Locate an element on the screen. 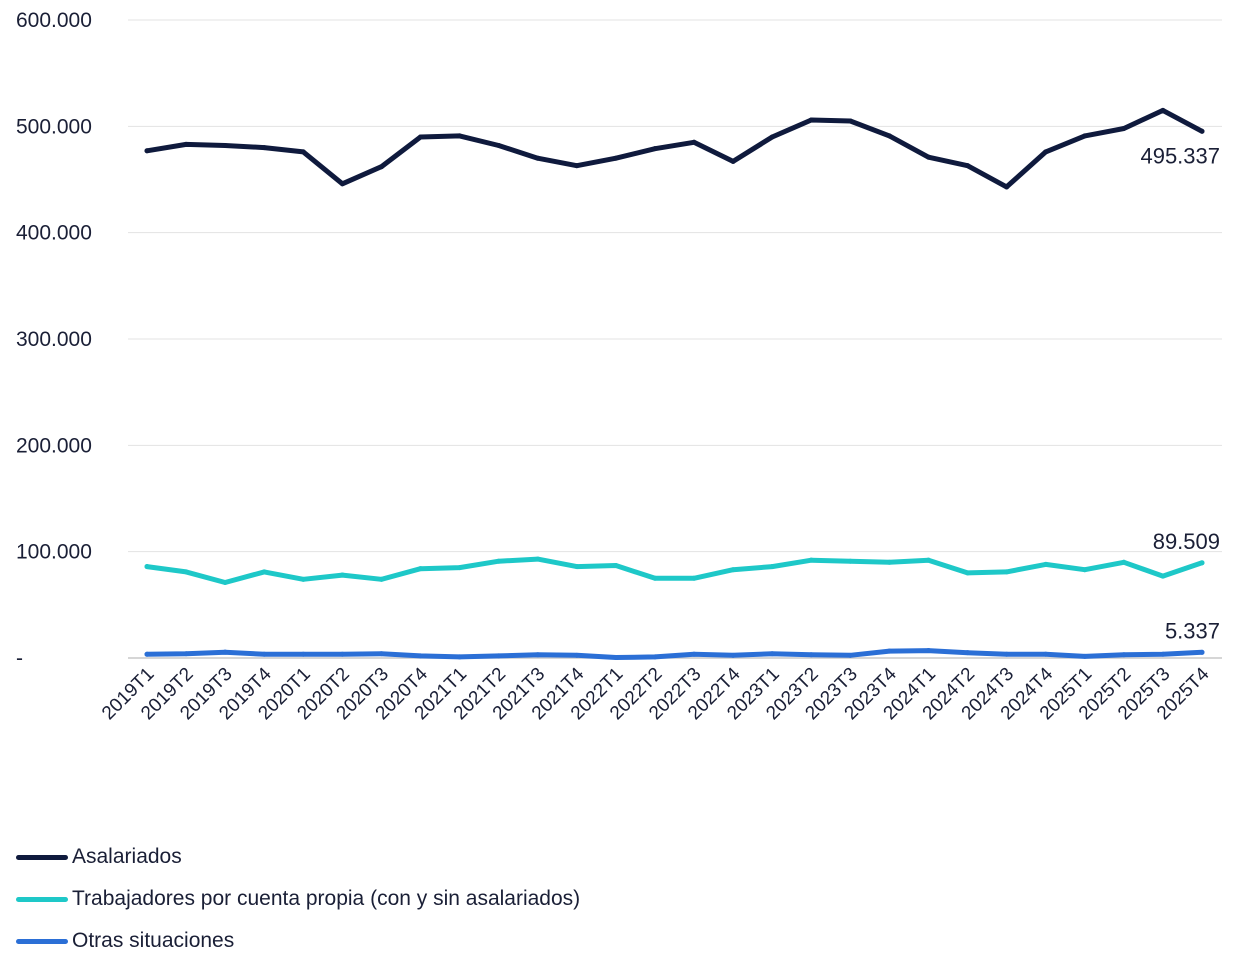  legend-item-otras: Otras situaciones is located at coordinates (298, 941).